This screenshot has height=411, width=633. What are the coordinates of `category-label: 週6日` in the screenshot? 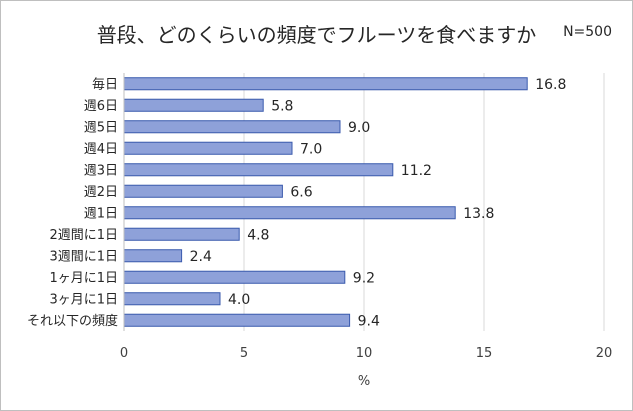 It's located at (101, 106).